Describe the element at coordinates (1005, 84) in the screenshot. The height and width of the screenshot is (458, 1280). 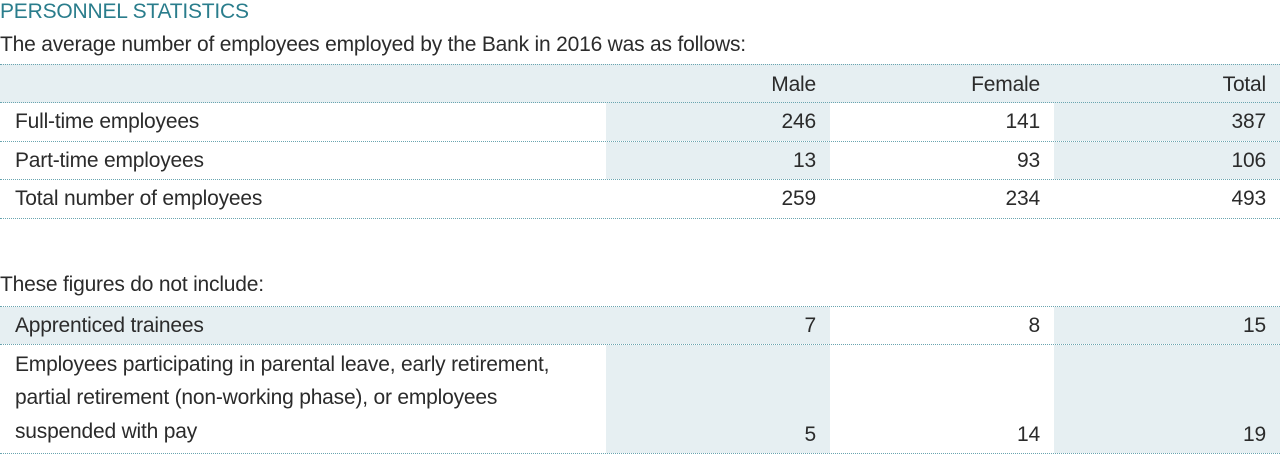
I see `header-female: Female` at that location.